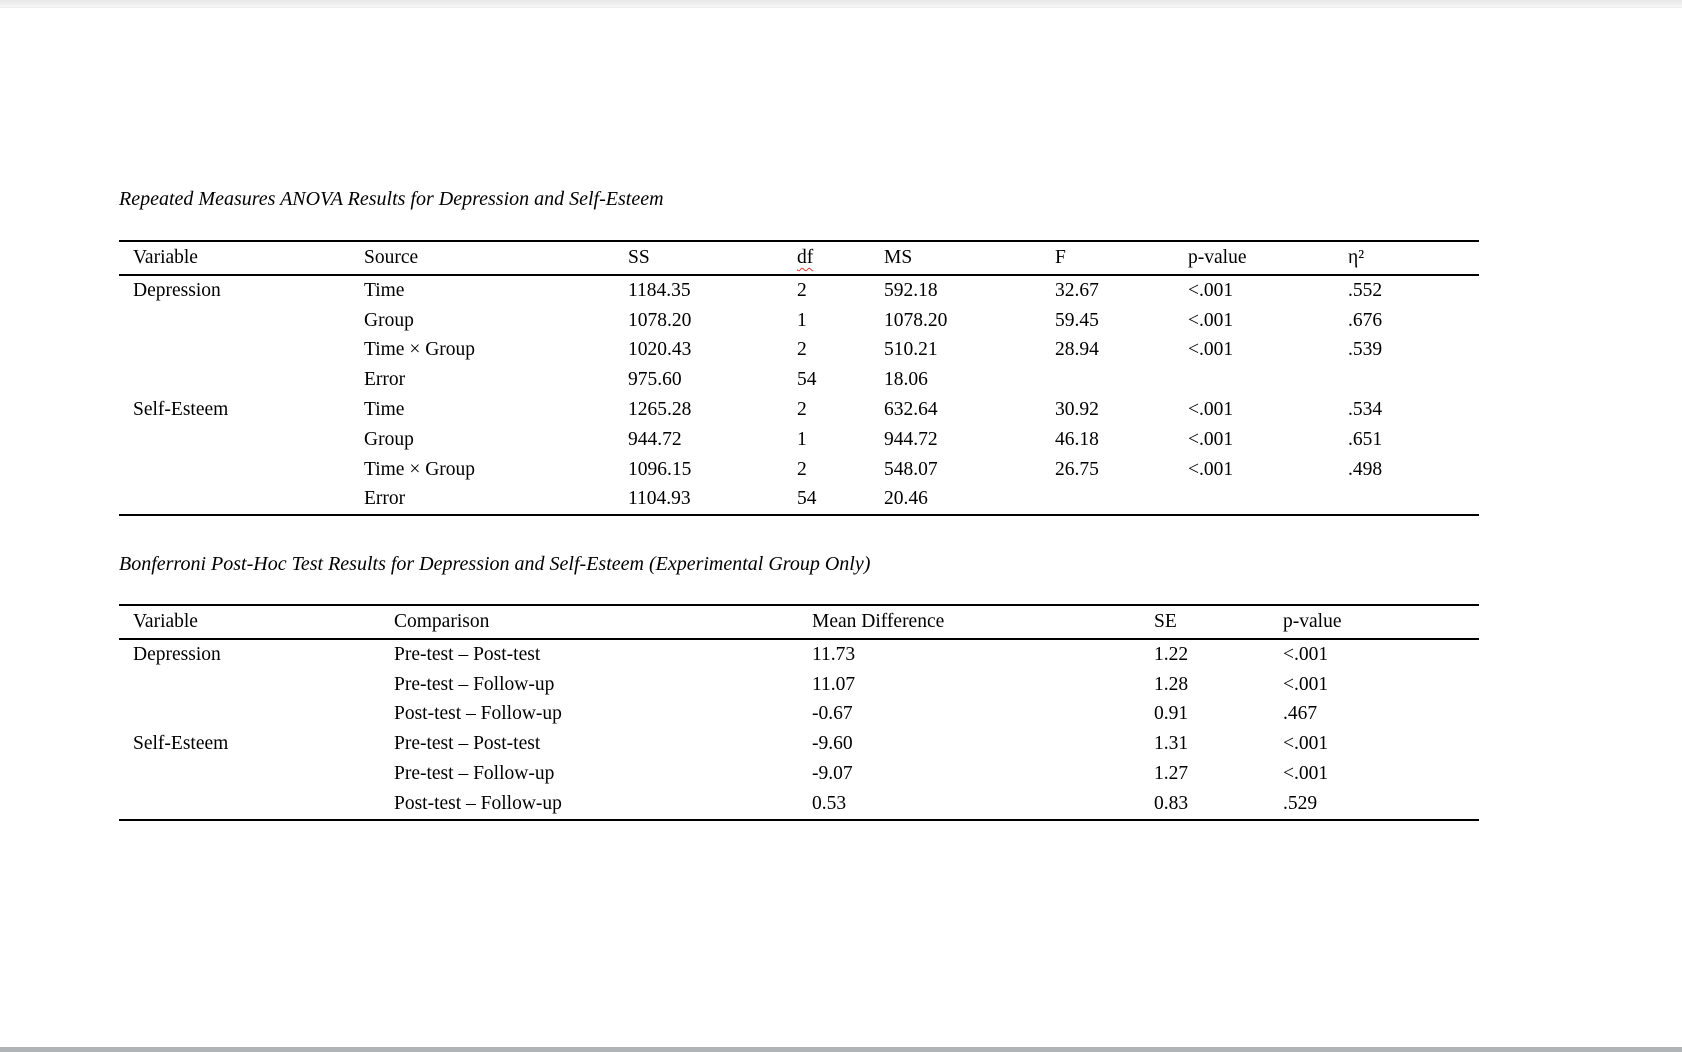 Image resolution: width=1682 pixels, height=1052 pixels. Describe the element at coordinates (1171, 774) in the screenshot. I see `cell-se: 1.27` at that location.